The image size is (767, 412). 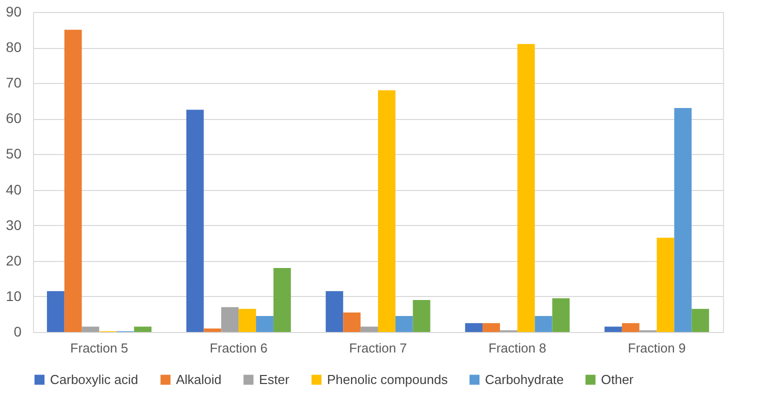 What do you see at coordinates (14, 154) in the screenshot?
I see `y-tick-label: 50` at bounding box center [14, 154].